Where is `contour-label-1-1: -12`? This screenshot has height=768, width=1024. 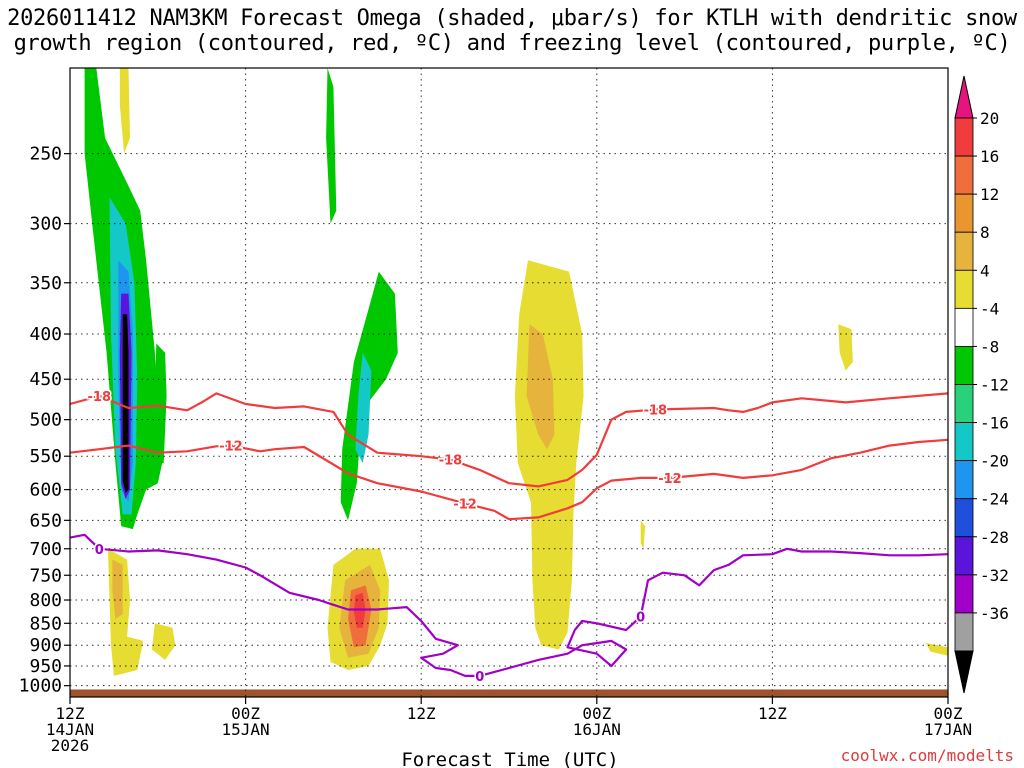
contour-label-1-1: -12 is located at coordinates (465, 504).